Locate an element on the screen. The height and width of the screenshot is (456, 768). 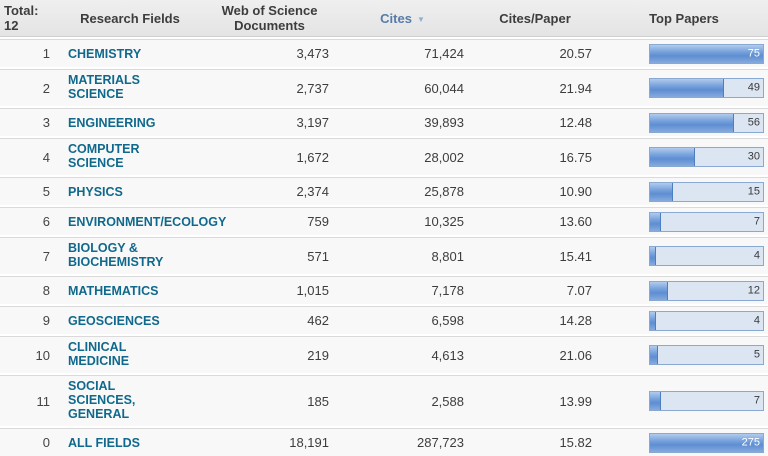
cites-per-paper-value: 21.06 is located at coordinates (575, 355).